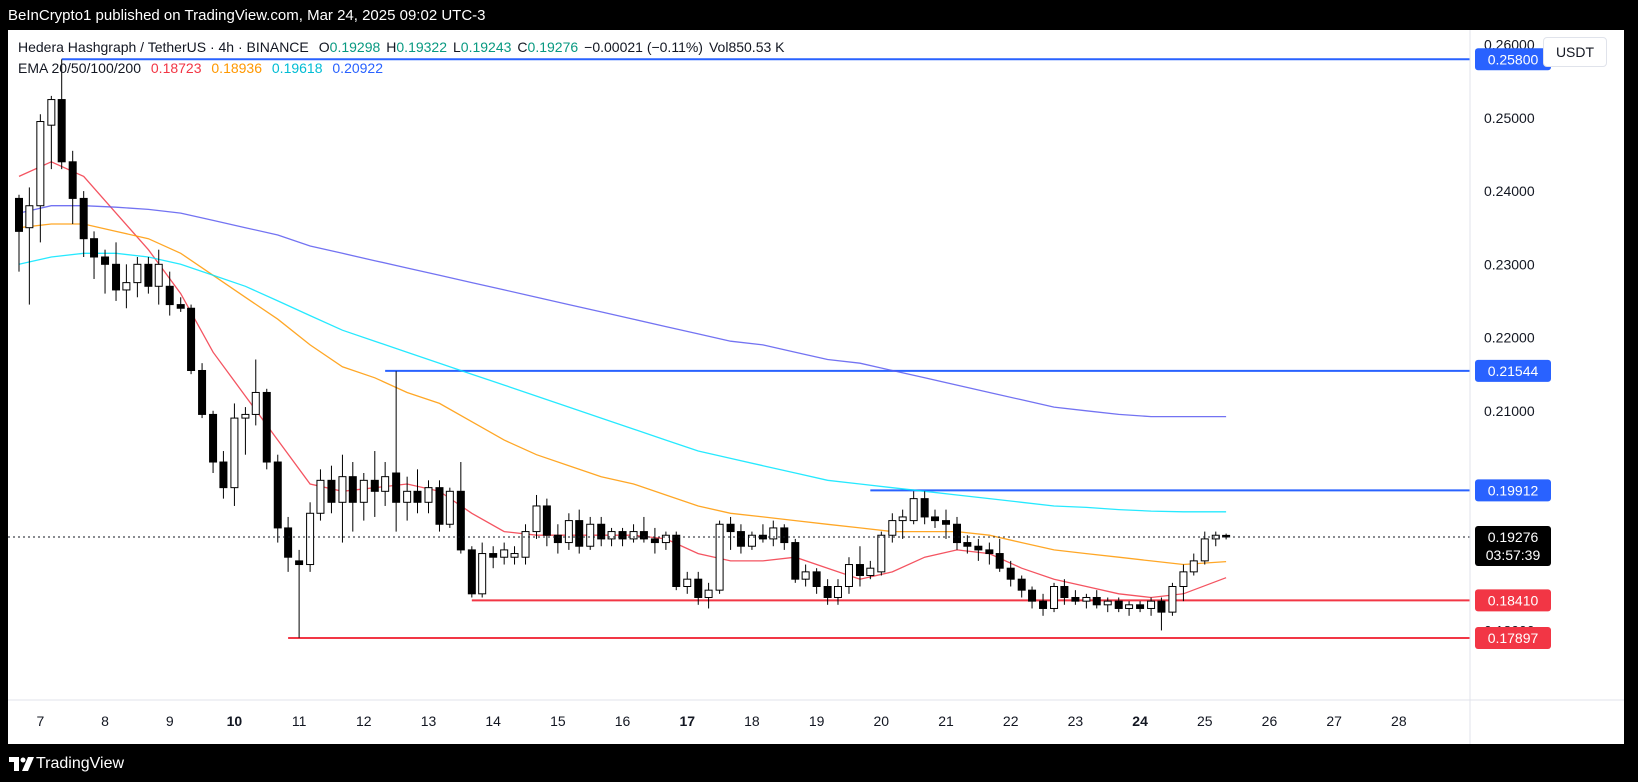 This screenshot has height=782, width=1638. I want to click on resistance-price-label: 0.19912, so click(1513, 490).